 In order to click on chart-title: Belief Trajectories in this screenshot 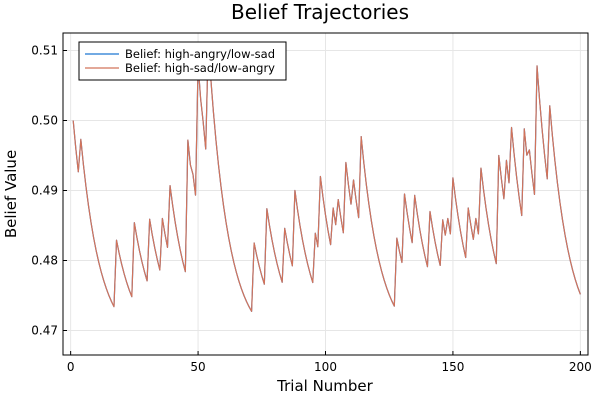, I will do `click(320, 12)`.